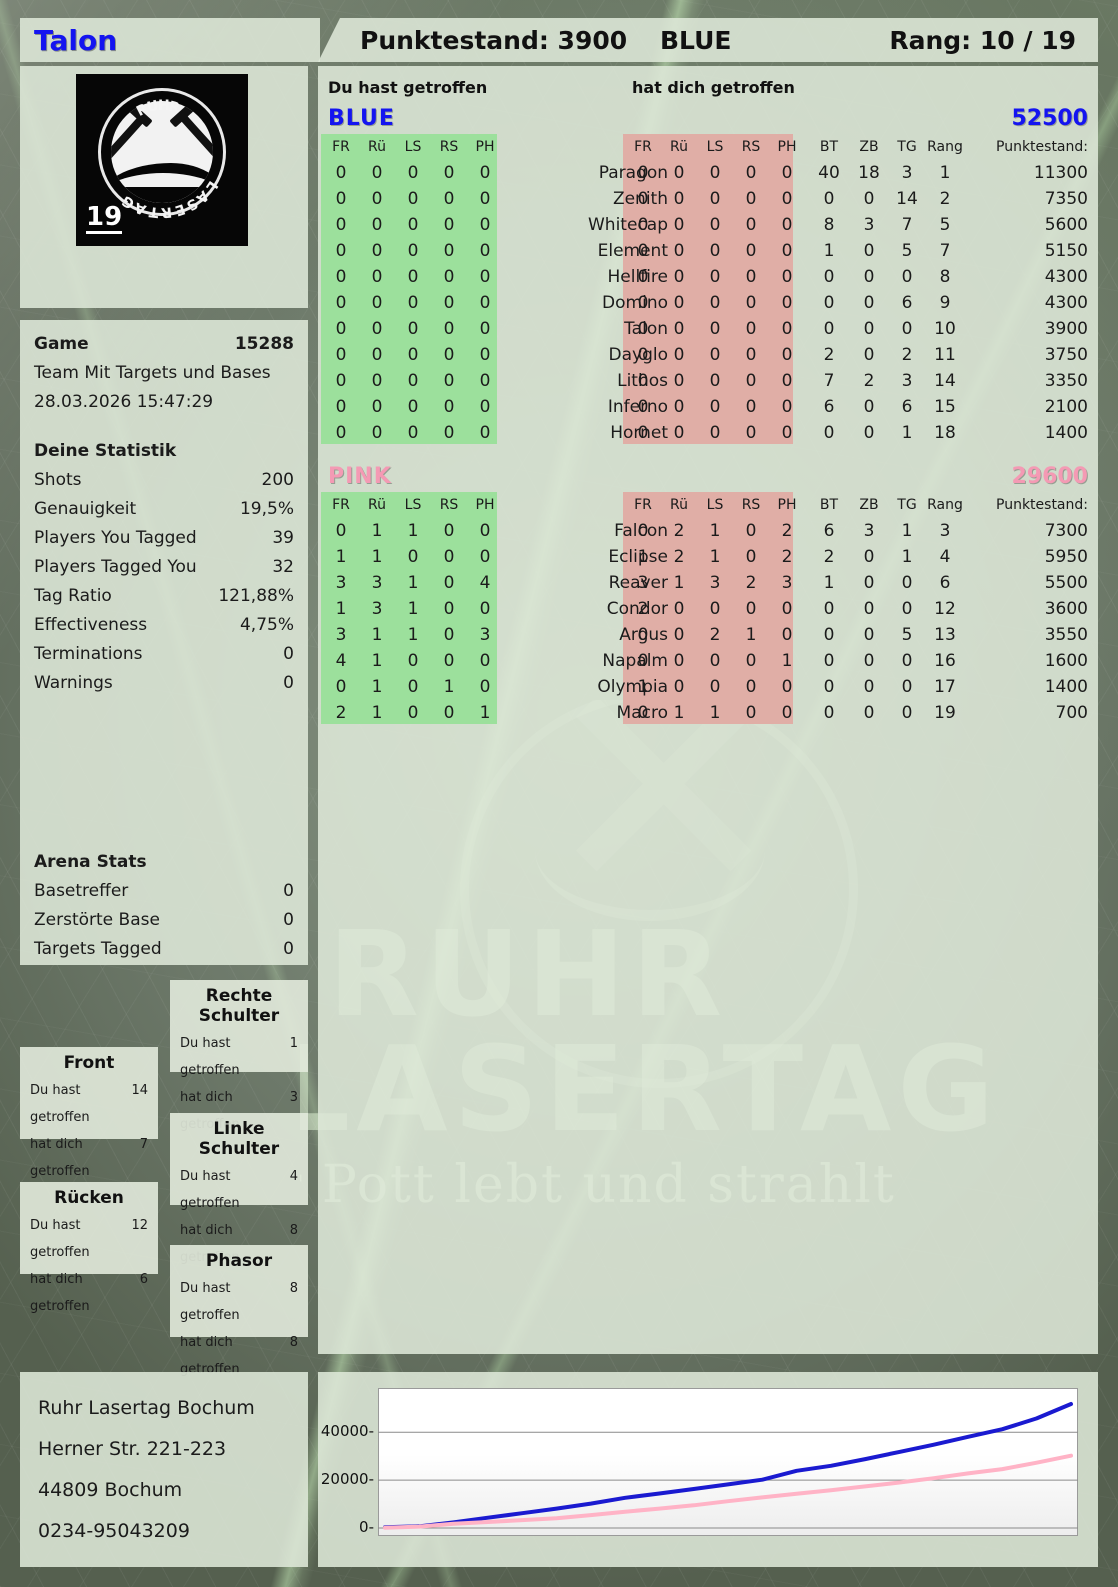 This screenshot has height=1587, width=1118. Describe the element at coordinates (829, 147) in the screenshot. I see `stat-header: BT` at that location.